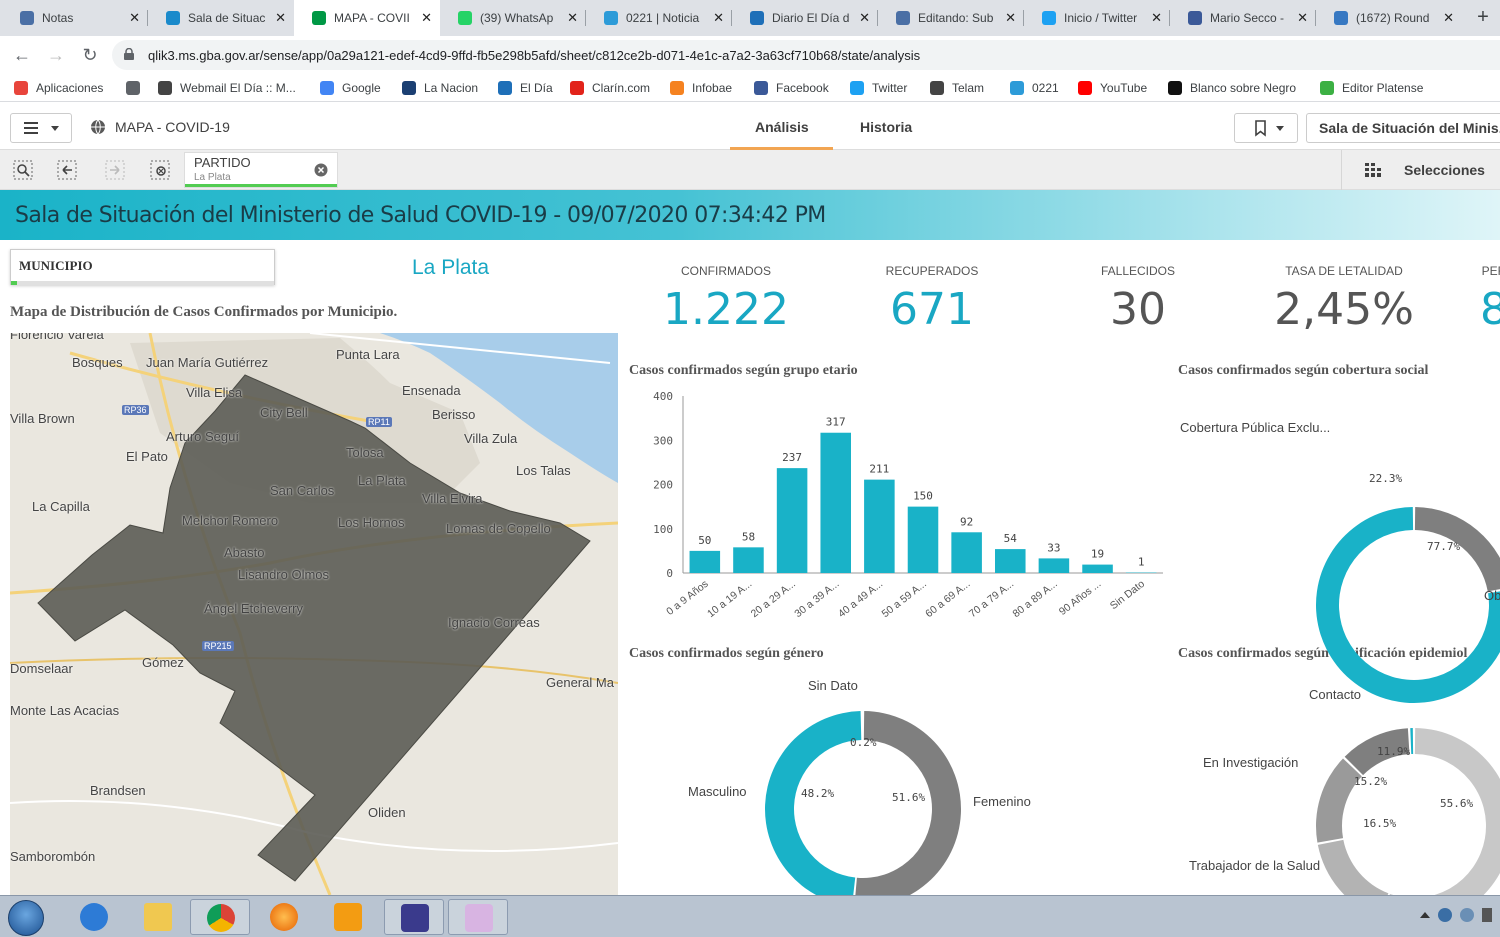  What do you see at coordinates (1424, 170) in the screenshot?
I see `selections-button: Selecciones` at bounding box center [1424, 170].